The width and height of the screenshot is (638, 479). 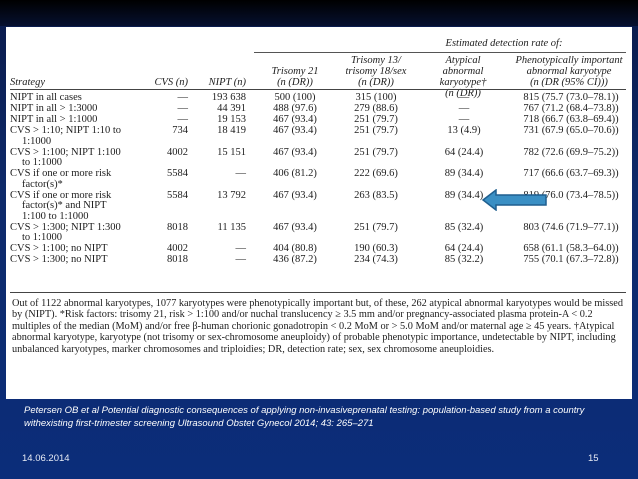 I want to click on cell-nipt: 18 419, so click(x=231, y=130).